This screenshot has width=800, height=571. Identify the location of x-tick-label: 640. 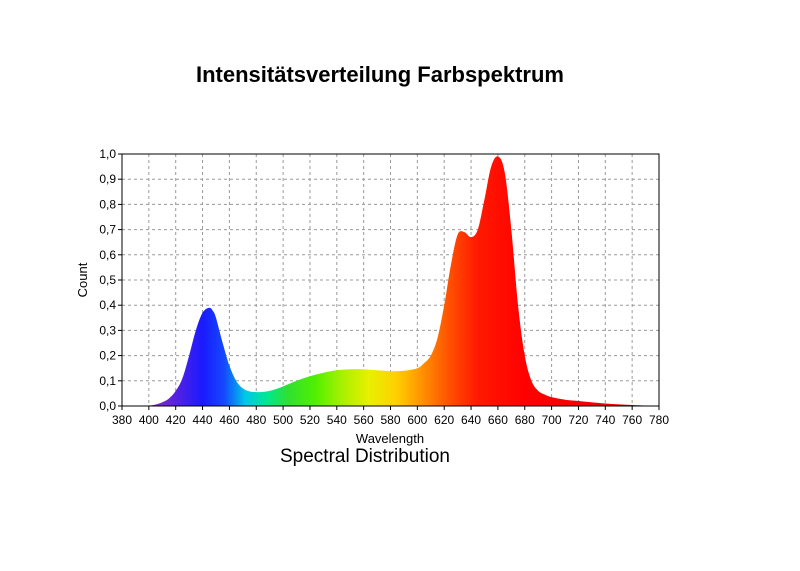
(471, 420).